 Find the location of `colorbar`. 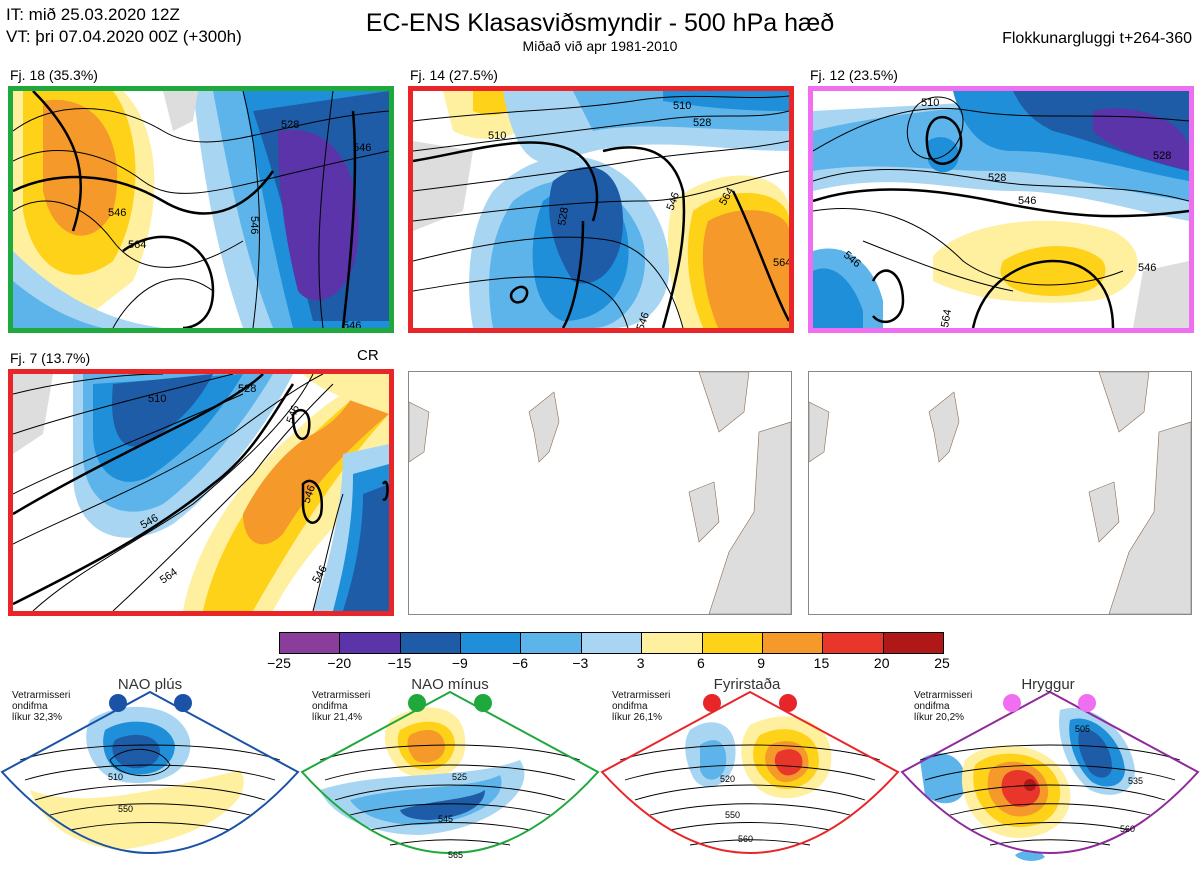

colorbar is located at coordinates (611, 643).